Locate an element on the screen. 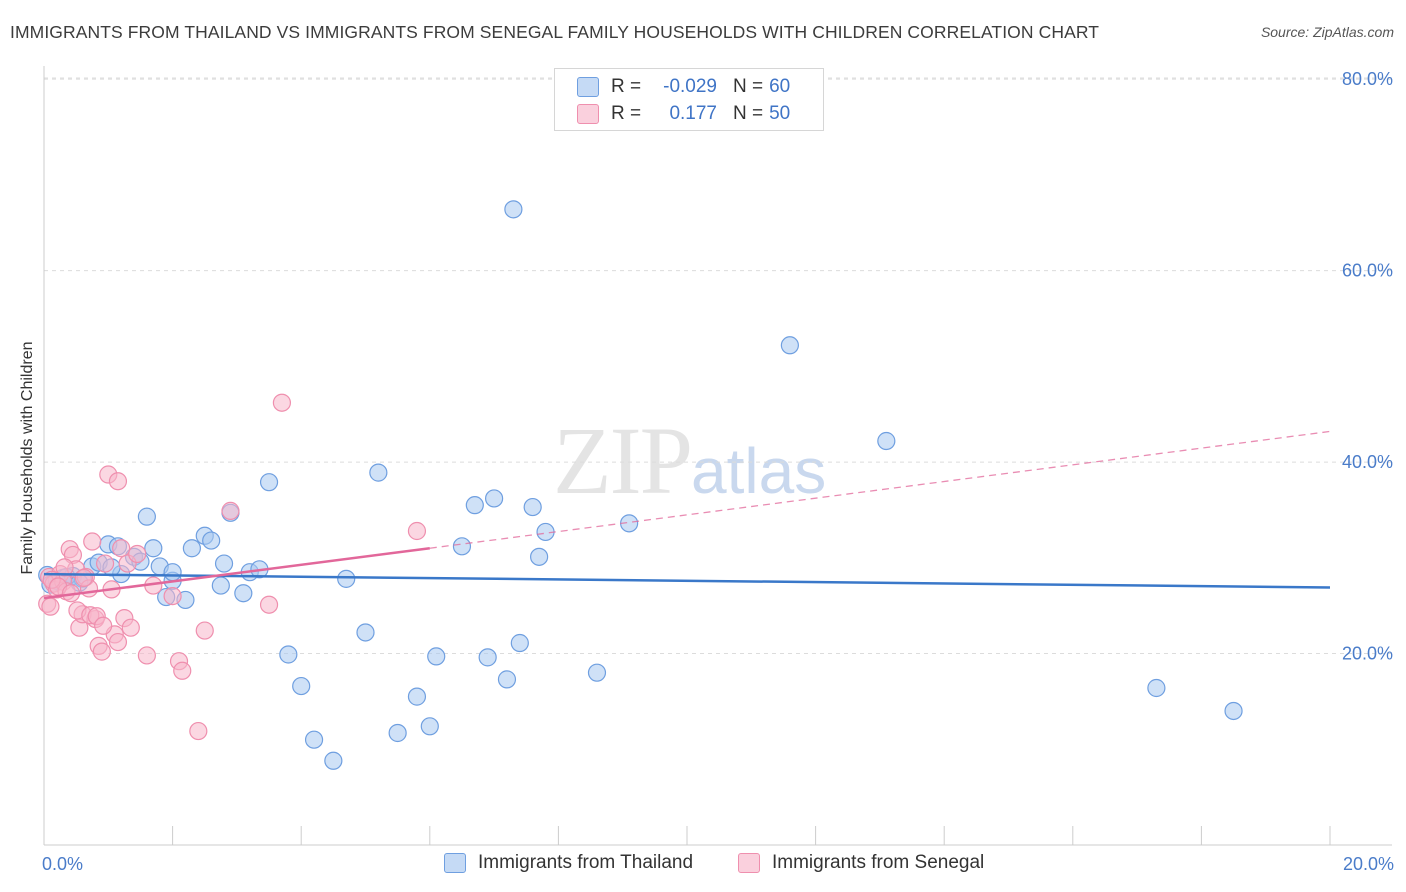  y-axis-label: Family Households with Children is located at coordinates (27, 458).